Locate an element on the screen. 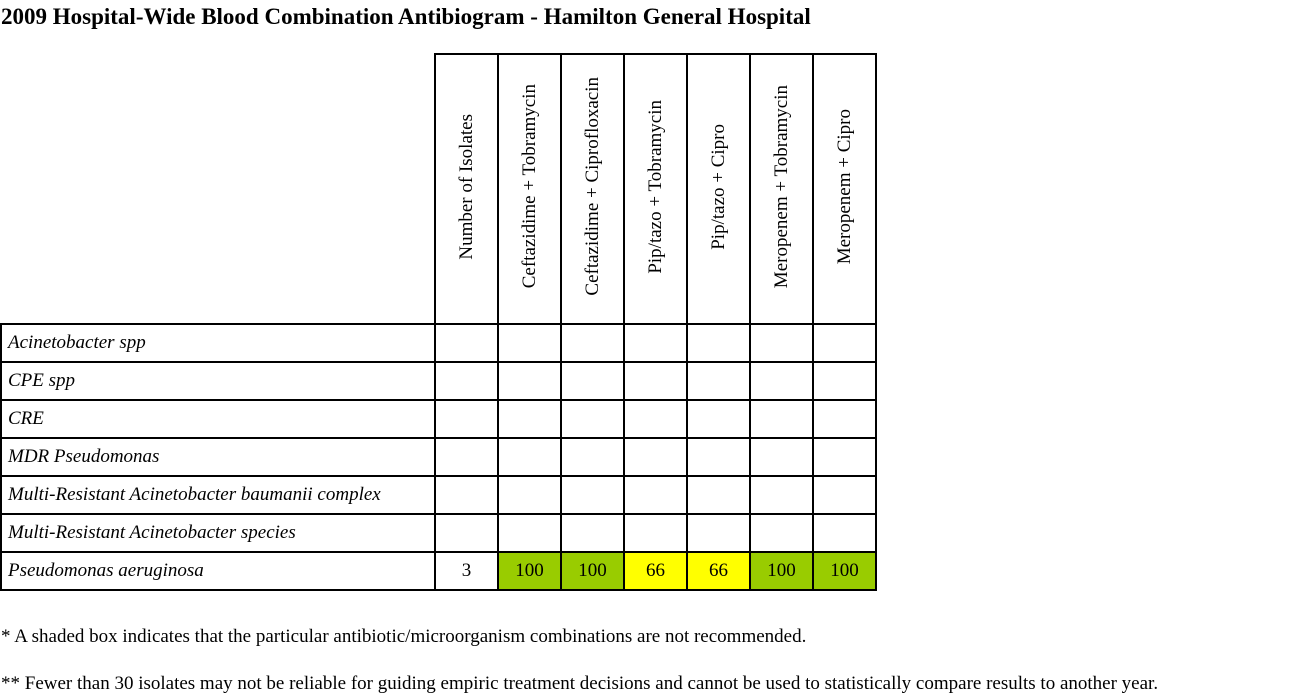 This screenshot has height=696, width=1299. column-header-label: Pip/tazo + Tobramycin is located at coordinates (655, 186).